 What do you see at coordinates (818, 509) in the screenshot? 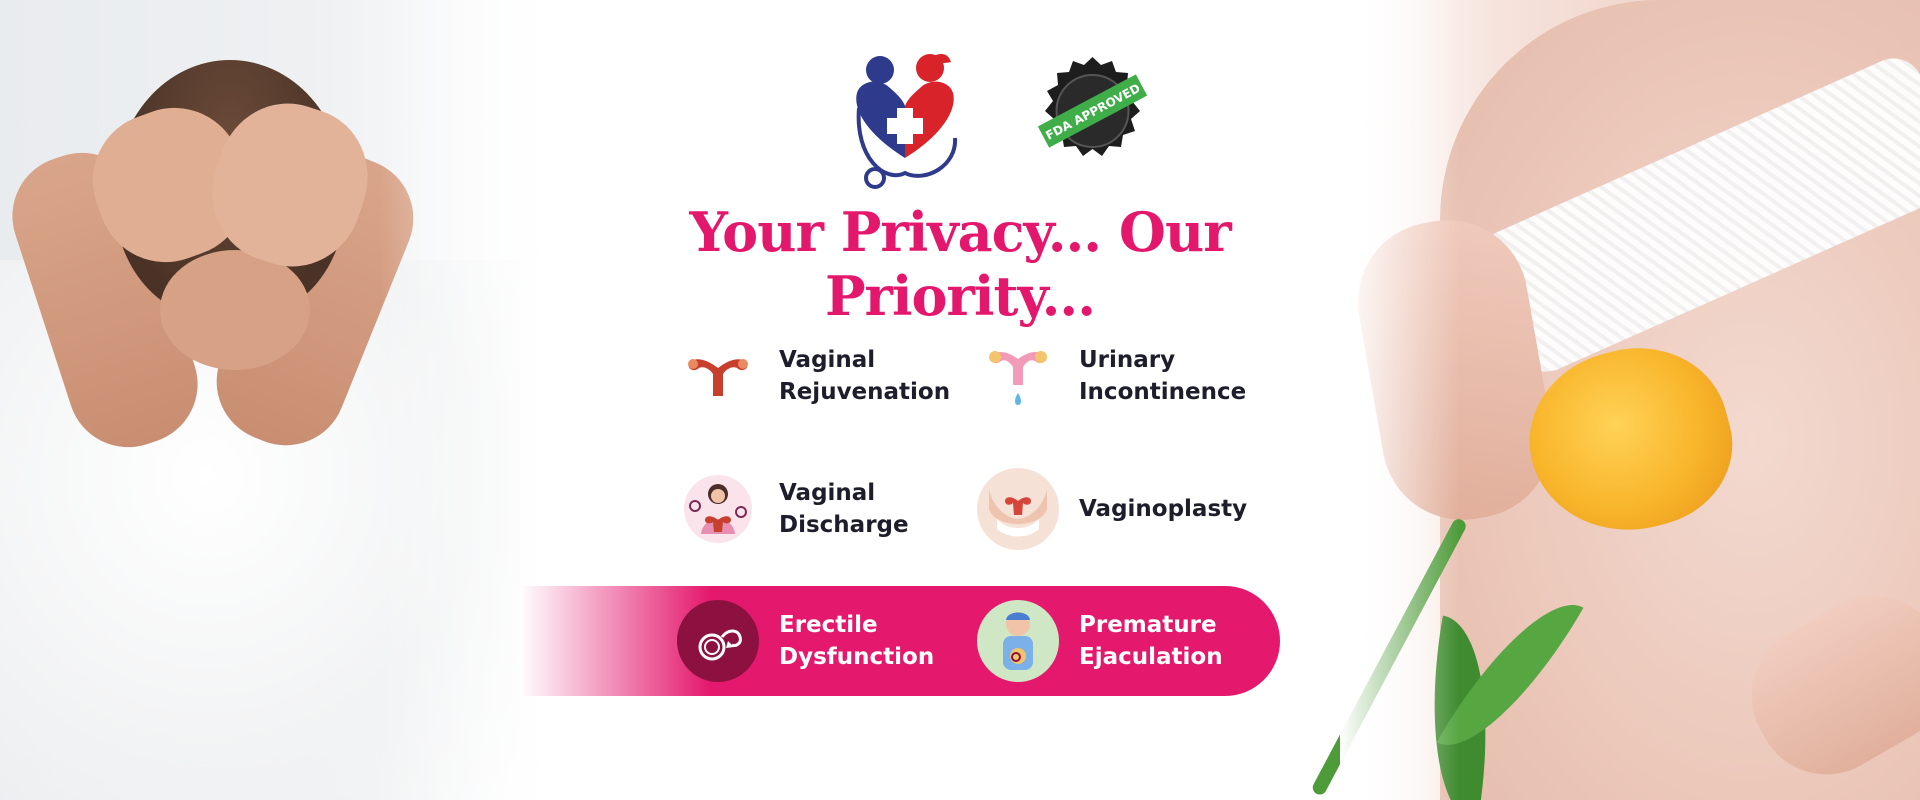
I see `service-vaginal-discharge: Vaginal Discharge` at bounding box center [818, 509].